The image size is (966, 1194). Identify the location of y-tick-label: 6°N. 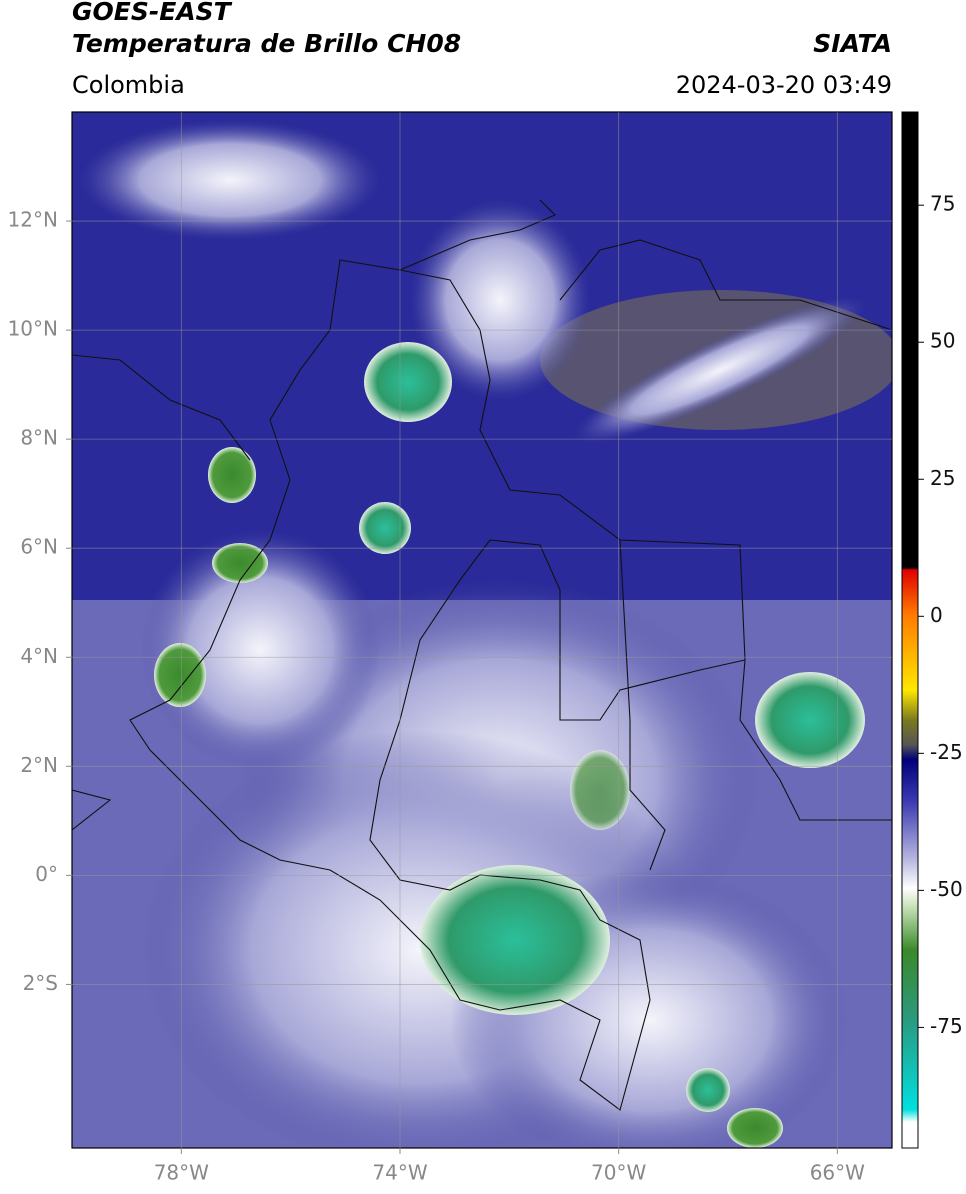
(39, 547).